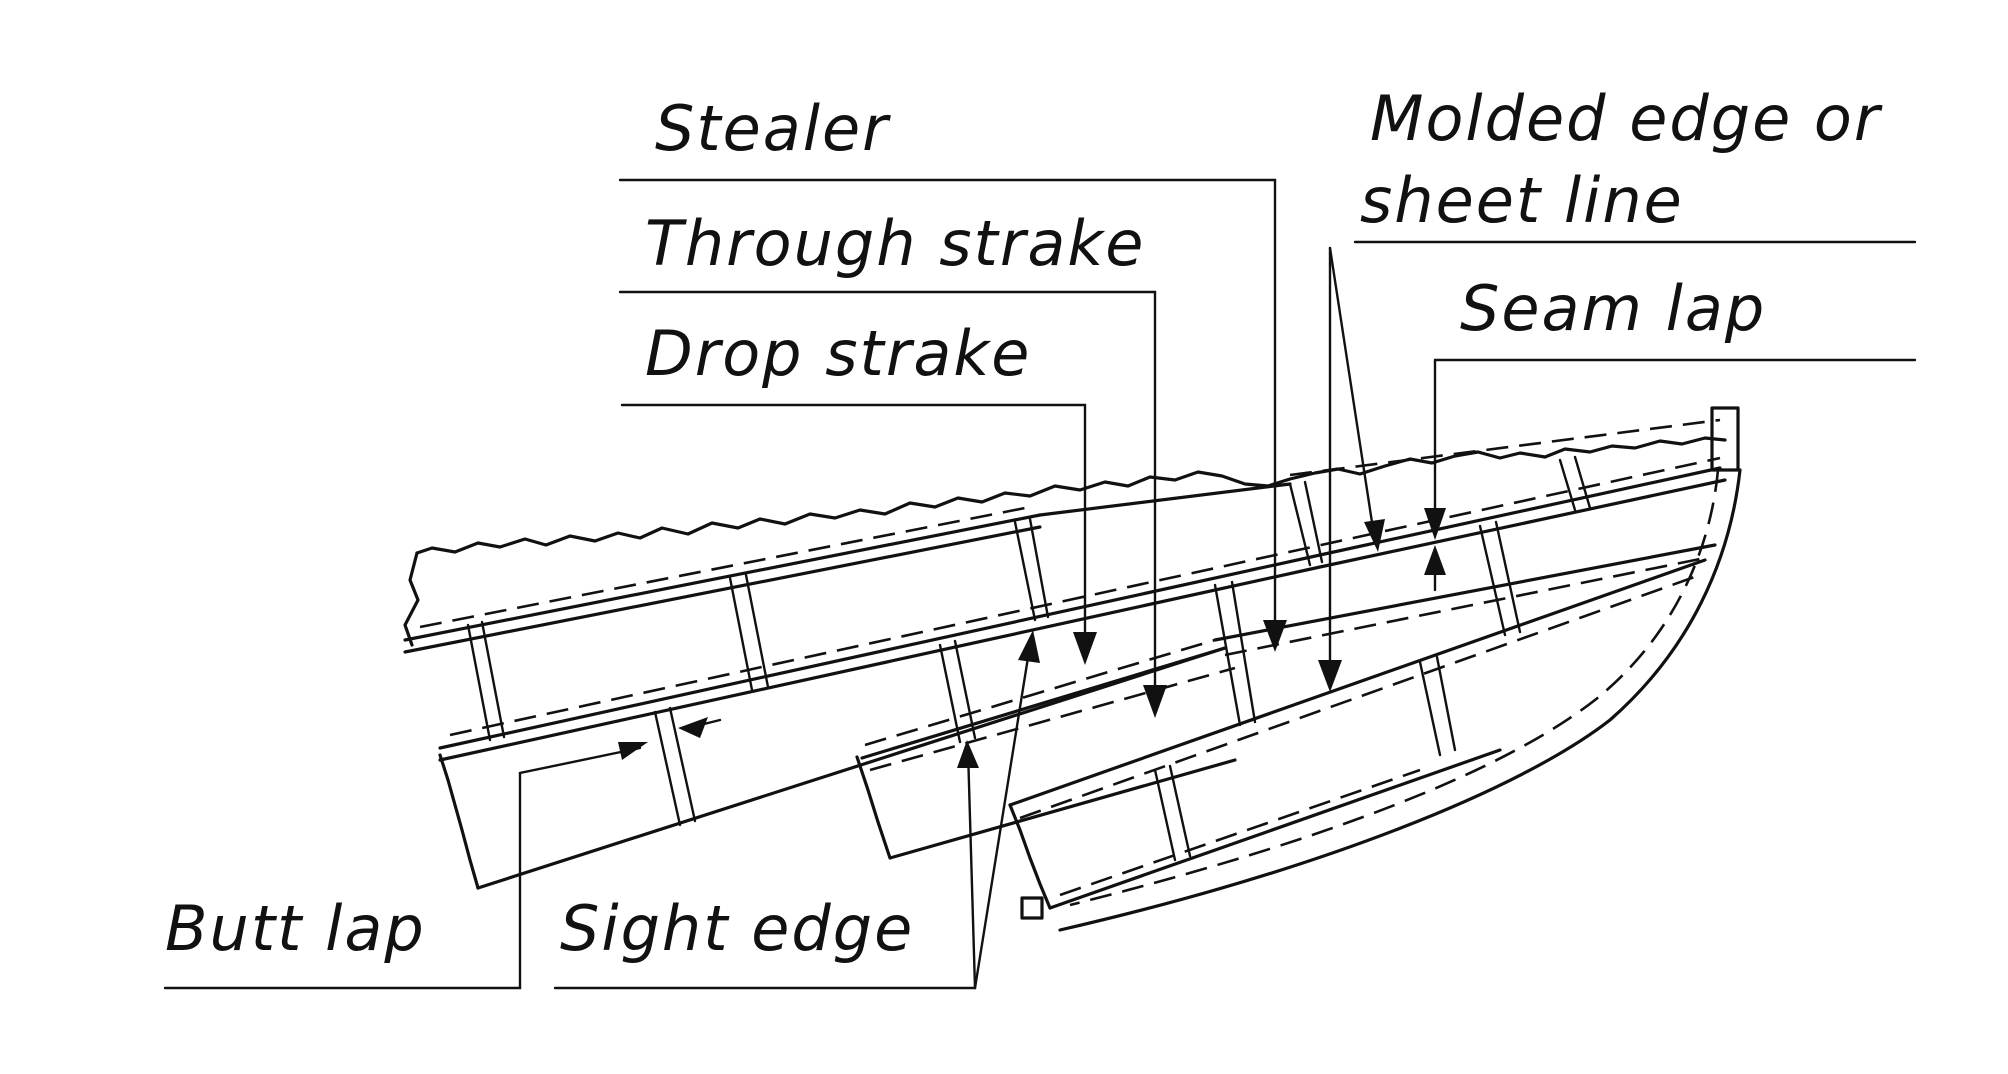 Image resolution: width=2008 pixels, height=1074 pixels. Describe the element at coordinates (773, 128) in the screenshot. I see `label-stealer: Stealer` at that location.